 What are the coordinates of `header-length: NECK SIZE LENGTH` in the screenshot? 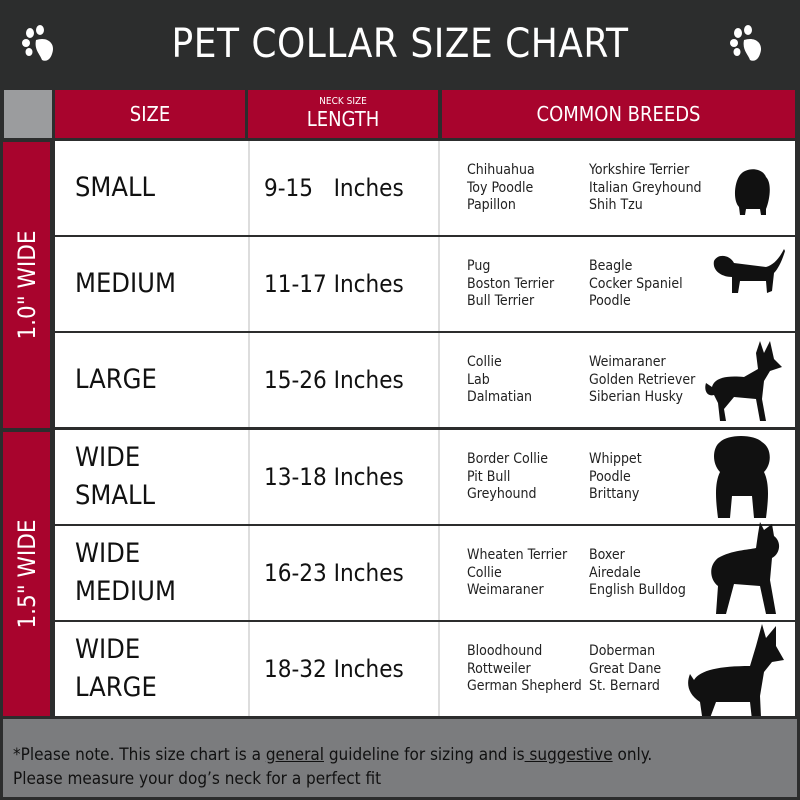 It's located at (343, 114).